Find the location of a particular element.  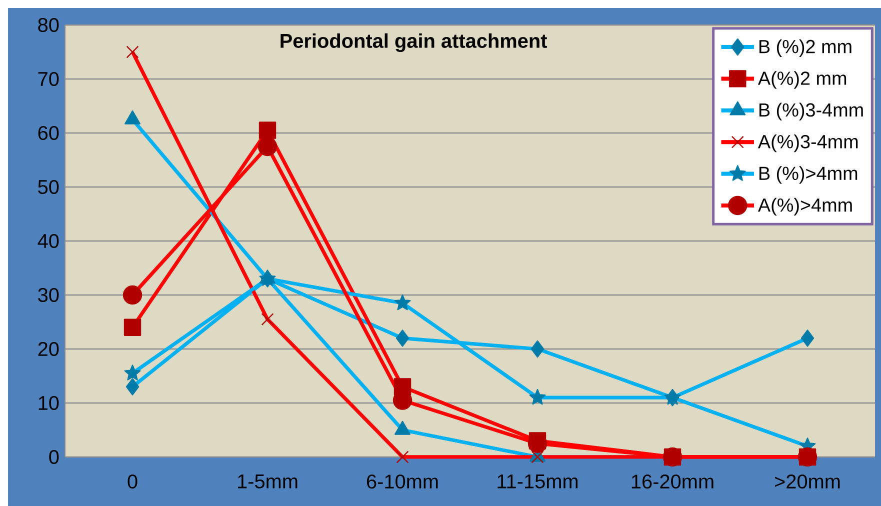

chart-title: Periodontal gain attachment is located at coordinates (414, 42).